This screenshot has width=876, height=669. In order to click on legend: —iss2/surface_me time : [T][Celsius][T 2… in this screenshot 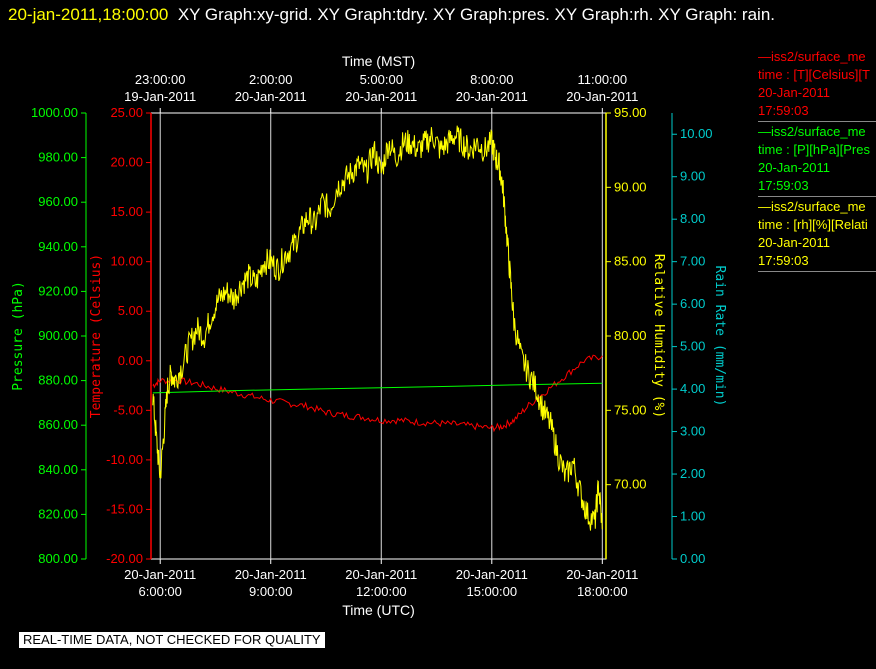, I will do `click(817, 160)`.